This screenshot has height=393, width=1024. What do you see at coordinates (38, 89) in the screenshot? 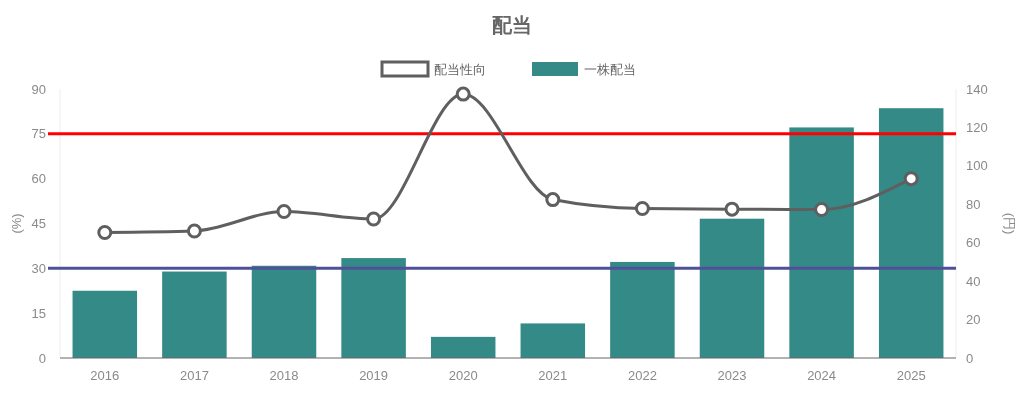
I see `y-tick-label: 90` at bounding box center [38, 89].